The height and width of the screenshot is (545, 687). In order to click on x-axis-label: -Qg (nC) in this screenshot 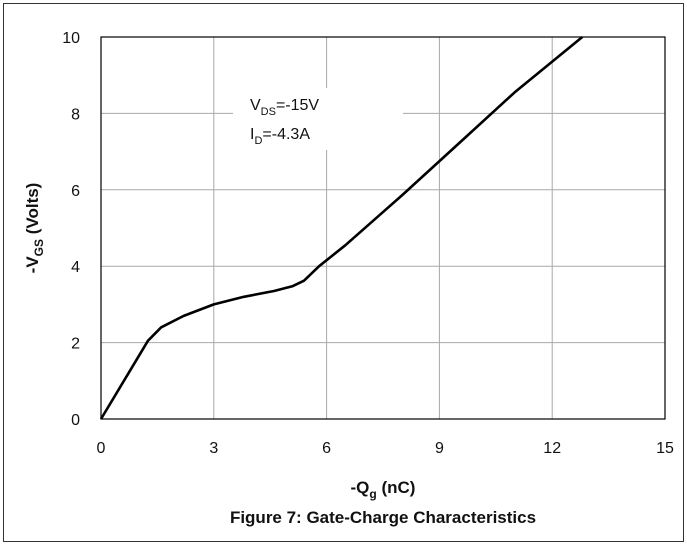, I will do `click(383, 489)`.